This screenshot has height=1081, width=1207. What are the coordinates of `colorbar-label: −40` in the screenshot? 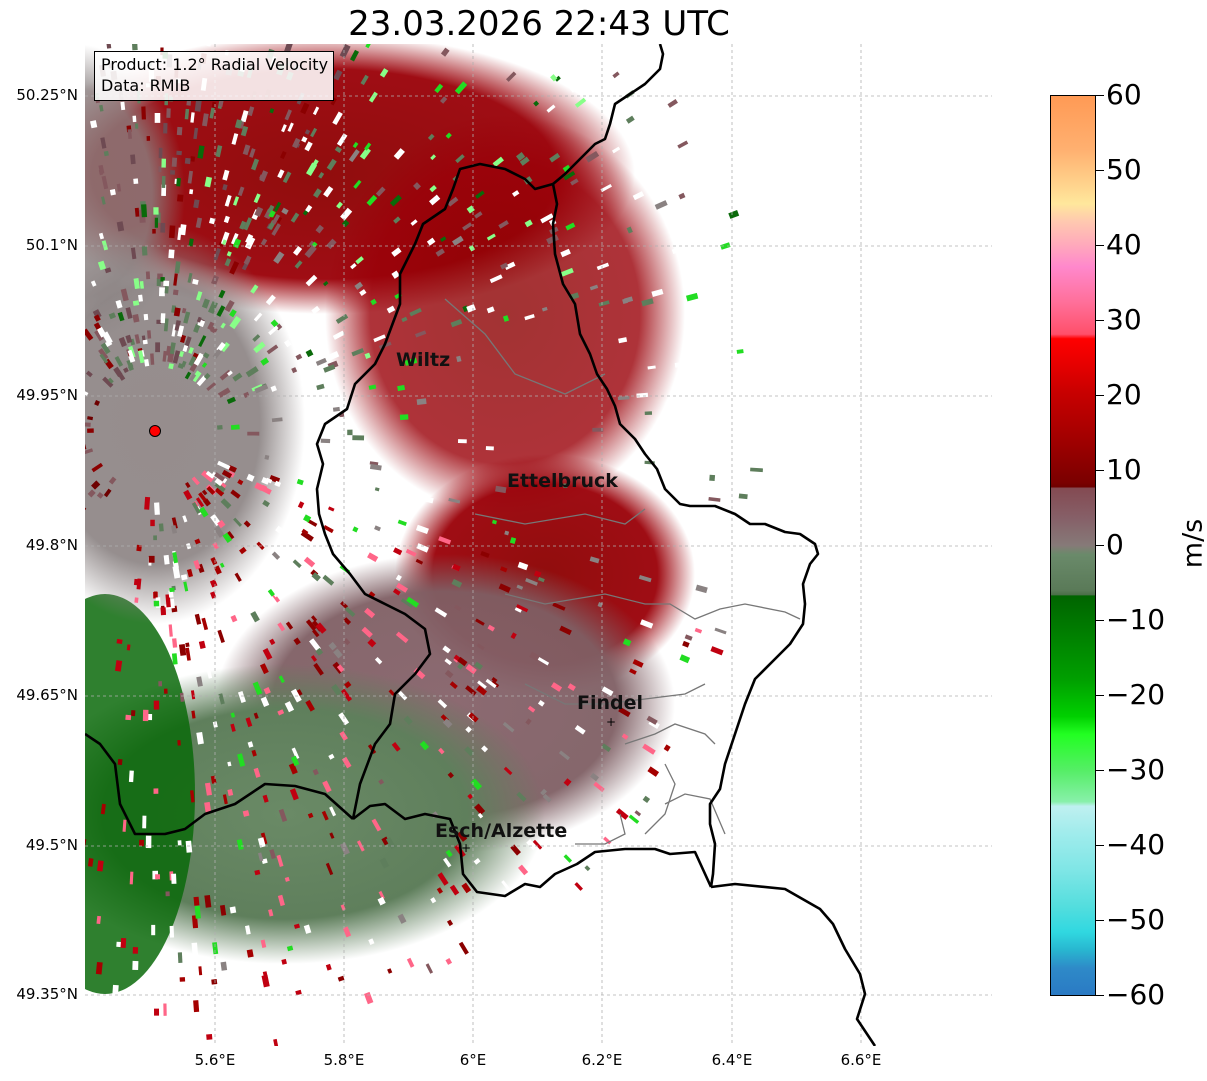 It's located at (1136, 844).